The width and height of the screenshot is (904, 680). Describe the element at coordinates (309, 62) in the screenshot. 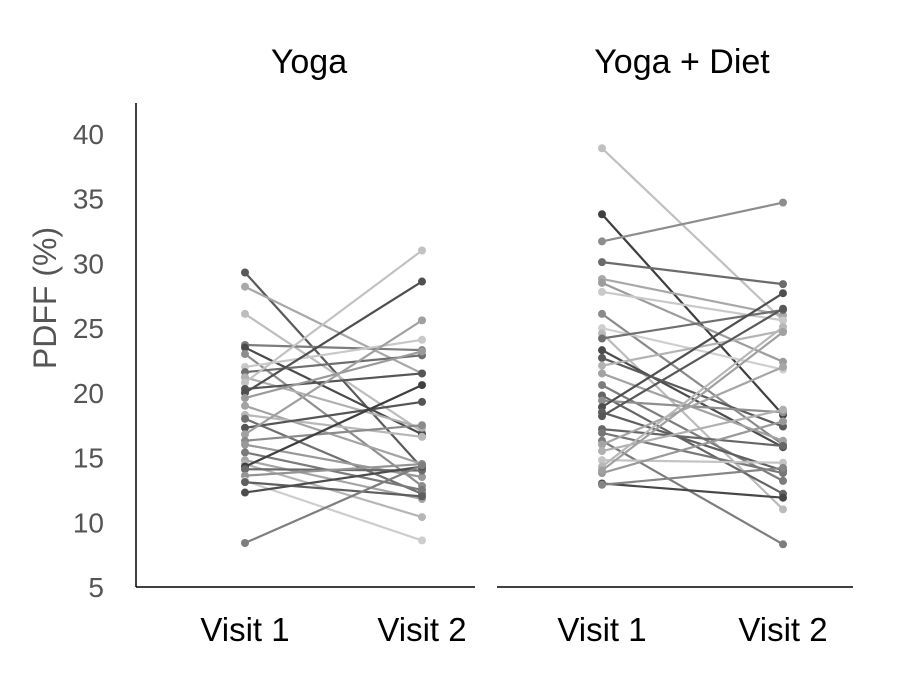

I see `panel-title: Yoga` at that location.